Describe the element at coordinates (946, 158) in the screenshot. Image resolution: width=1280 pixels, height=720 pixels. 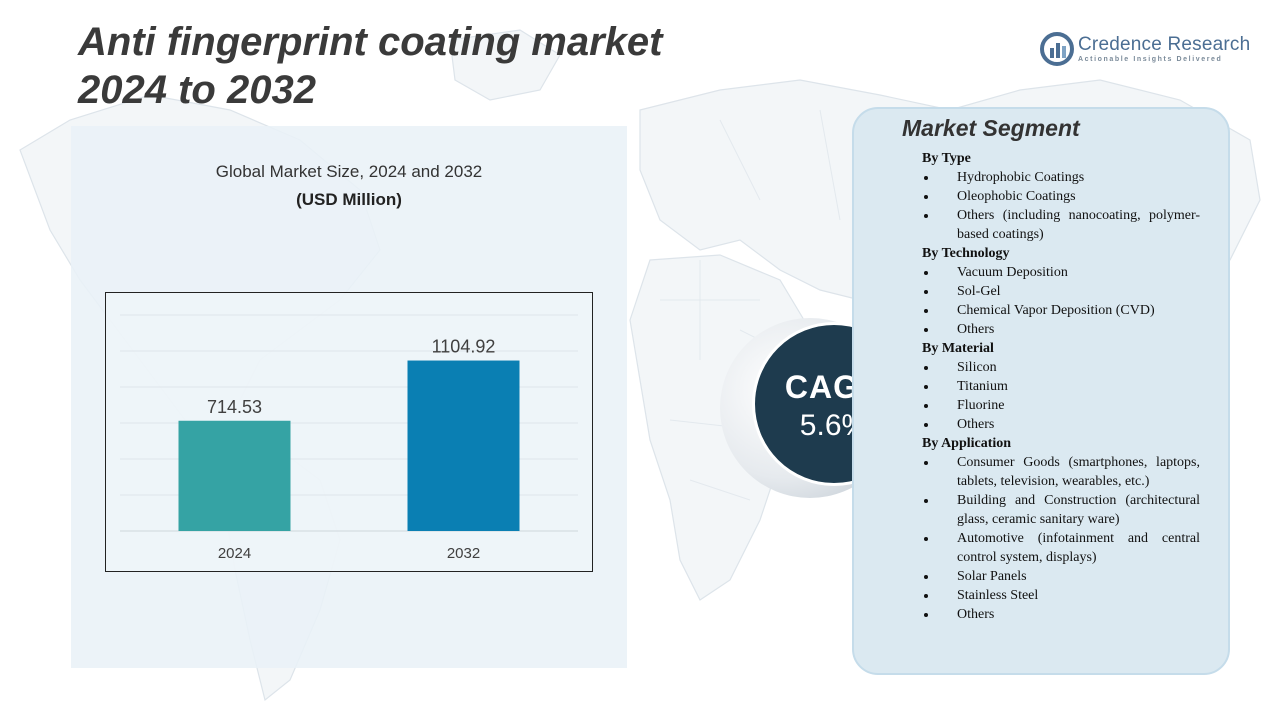
I see `segment-group-title: By Type` at that location.